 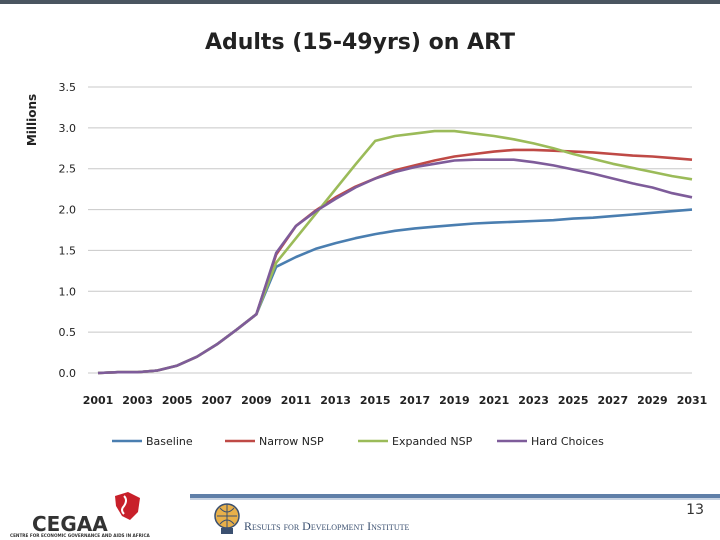 I want to click on x-tick-label: 2013, so click(x=335, y=400).